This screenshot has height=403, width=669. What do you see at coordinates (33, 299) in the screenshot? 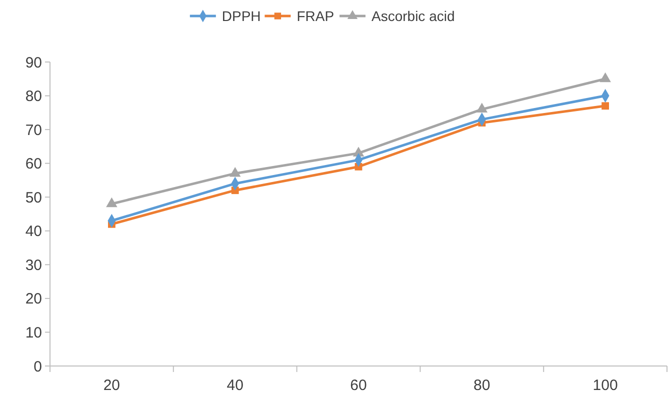
I see `y-tick-label: 20` at bounding box center [33, 299].